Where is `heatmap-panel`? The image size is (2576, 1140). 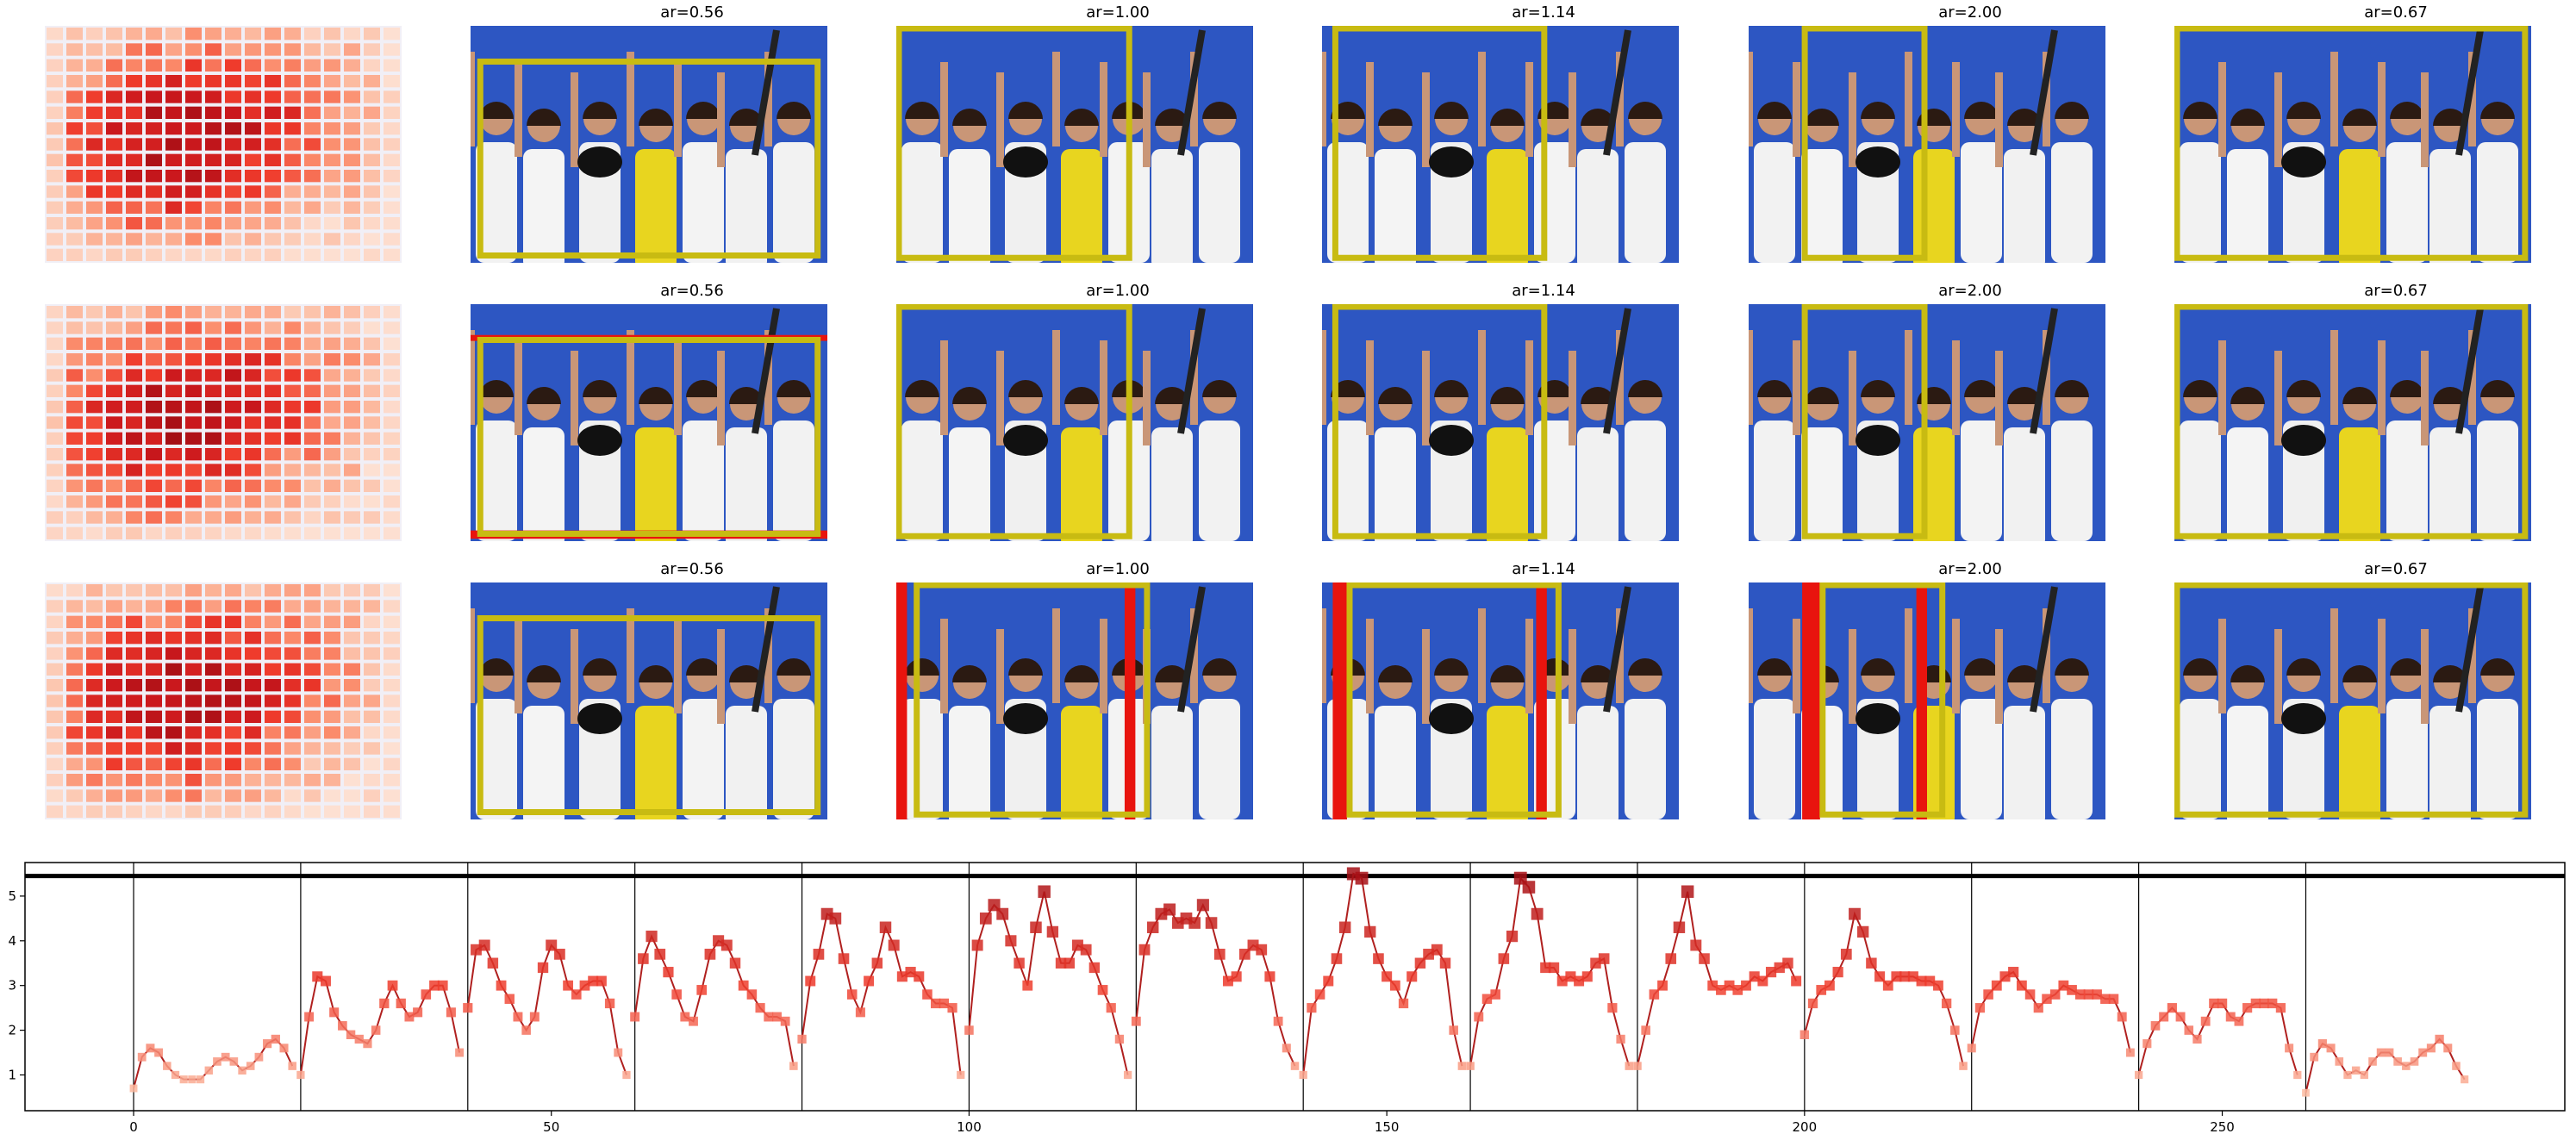
heatmap-panel is located at coordinates (223, 422).